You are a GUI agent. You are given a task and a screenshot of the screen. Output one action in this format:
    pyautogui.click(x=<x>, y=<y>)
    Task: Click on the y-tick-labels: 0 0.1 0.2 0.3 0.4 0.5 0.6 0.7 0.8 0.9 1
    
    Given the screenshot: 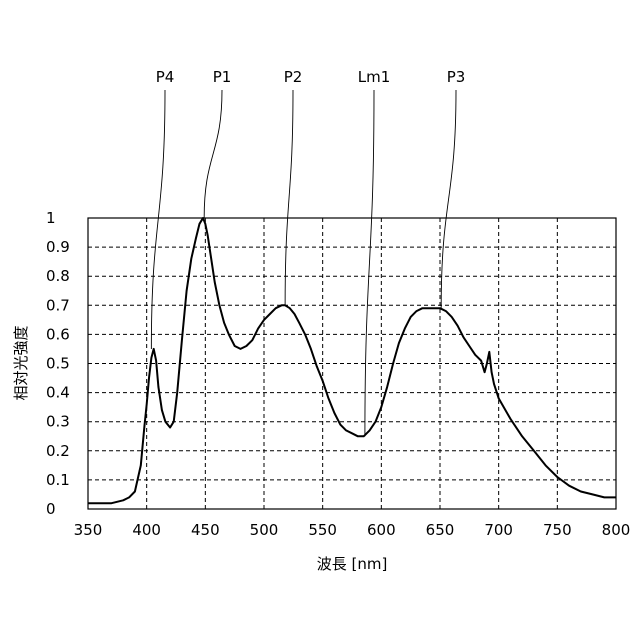 What is the action you would take?
    pyautogui.click(x=58, y=363)
    